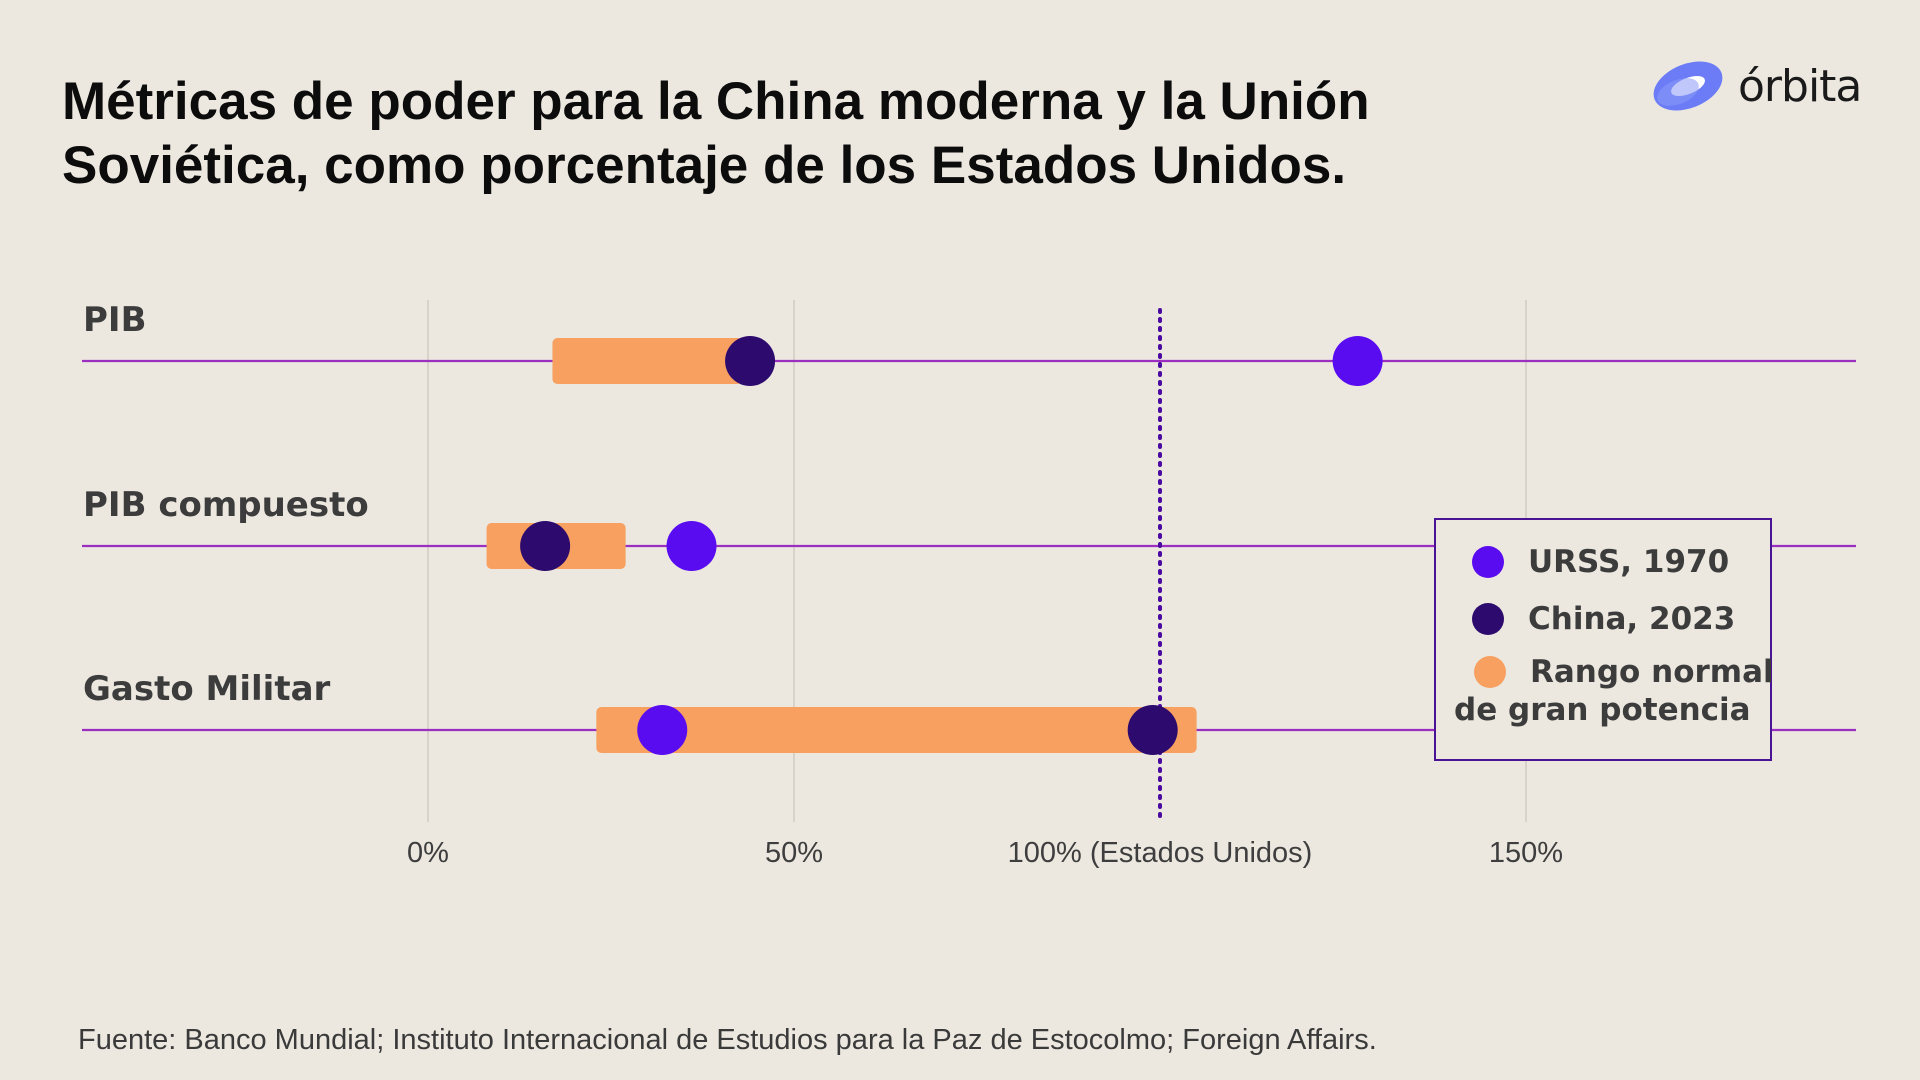 This screenshot has width=1920, height=1080. What do you see at coordinates (207, 689) in the screenshot?
I see `category-label-2: Gasto Militar` at bounding box center [207, 689].